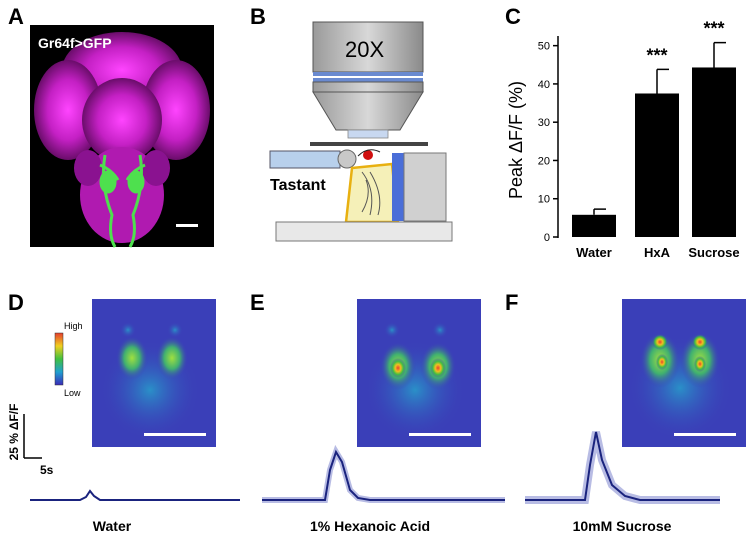  Describe the element at coordinates (370, 526) in the screenshot. I see `condition-label-hxa: 1% Hexanoic Acid` at that location.